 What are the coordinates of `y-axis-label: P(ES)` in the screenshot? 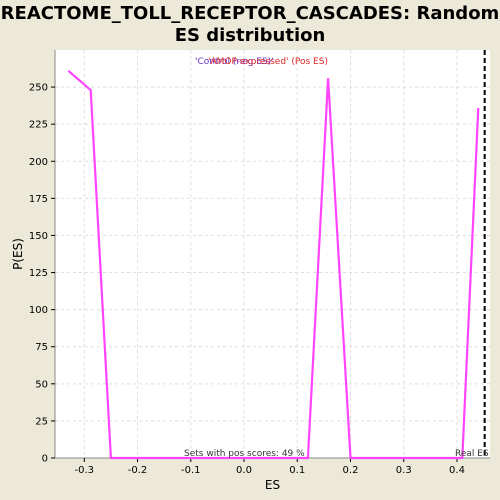 It's located at (18, 254).